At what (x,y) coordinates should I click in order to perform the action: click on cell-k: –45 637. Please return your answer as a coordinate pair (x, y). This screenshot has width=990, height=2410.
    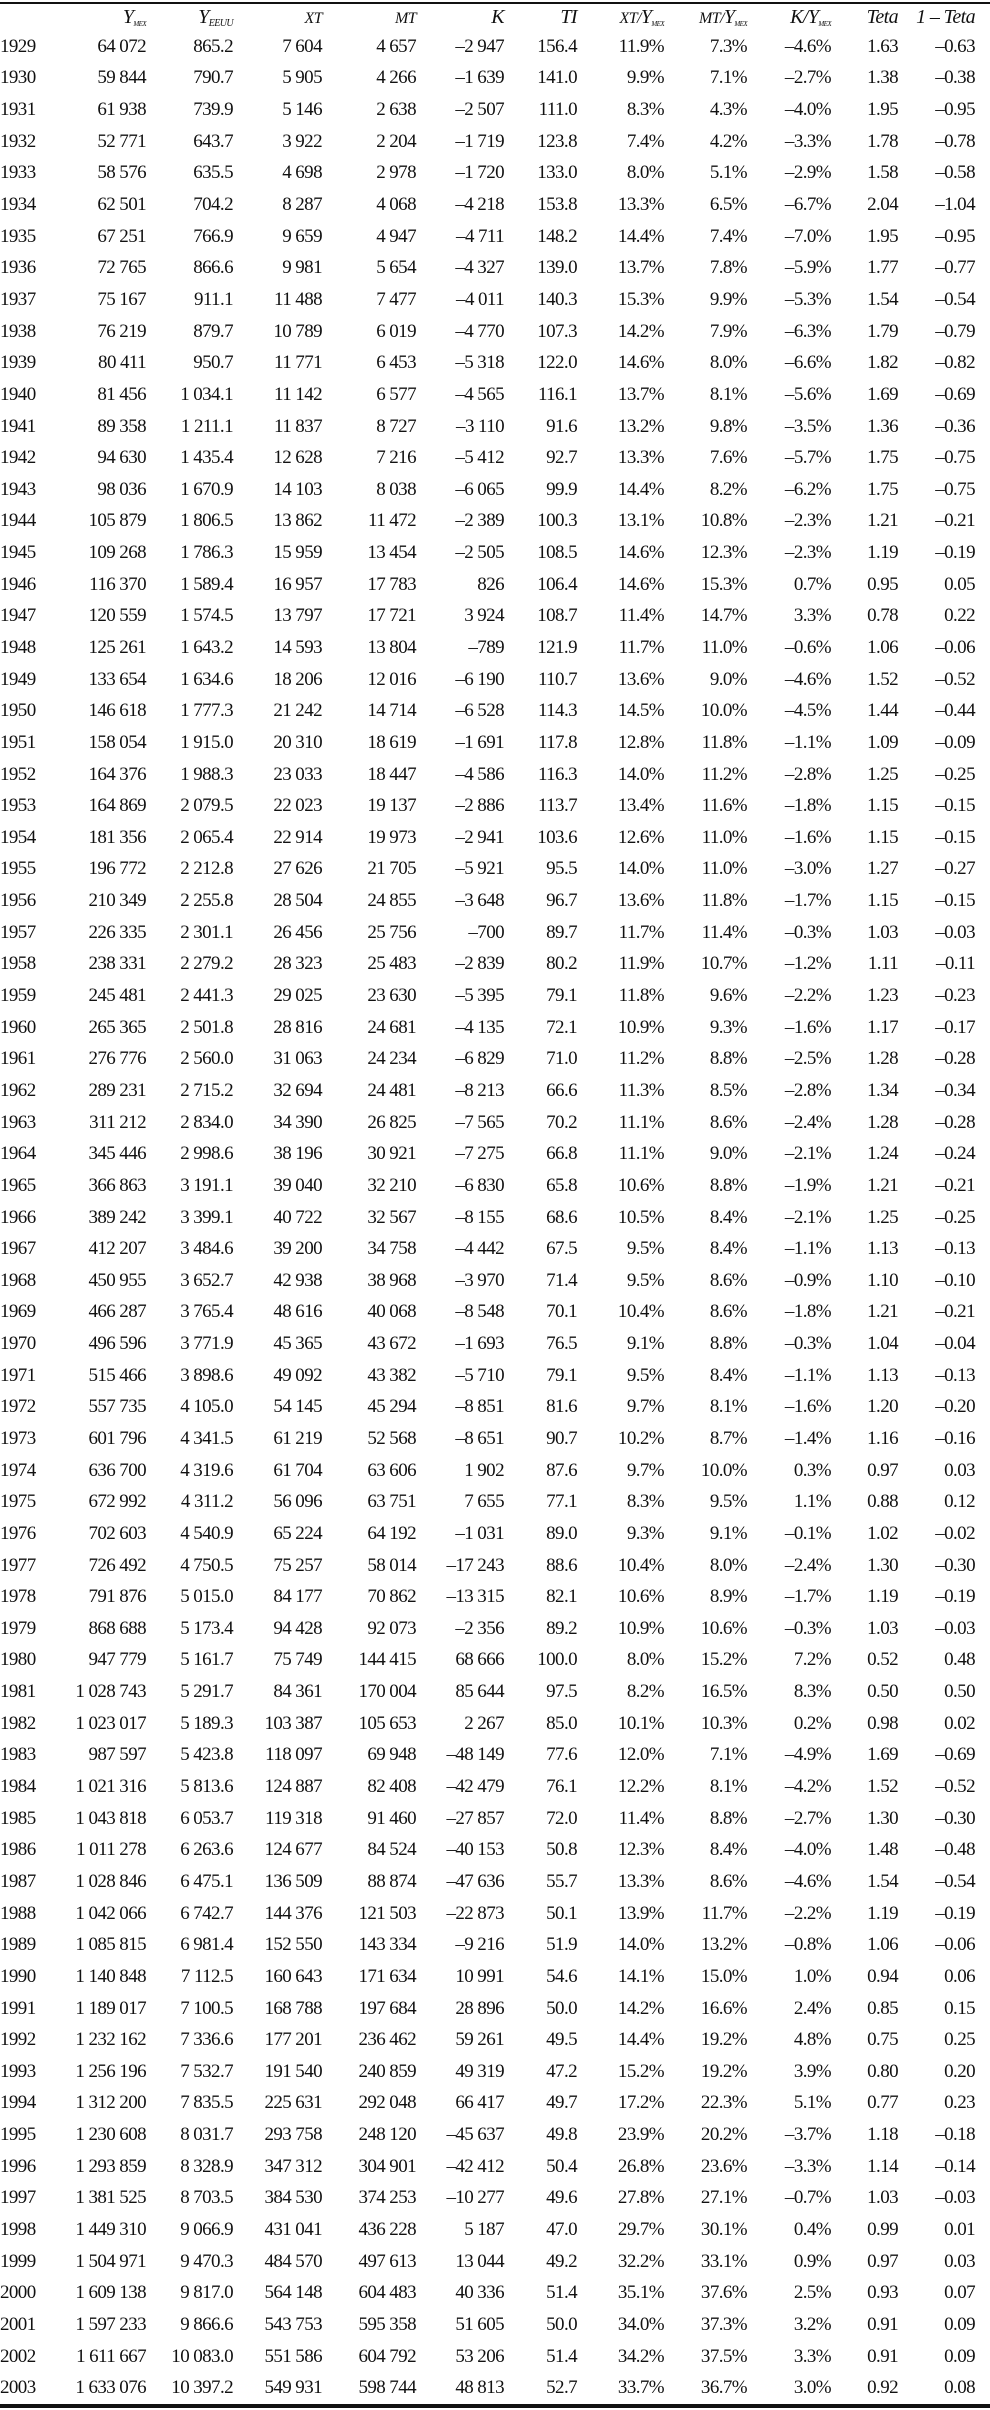
    Looking at the image, I should click on (475, 2135).